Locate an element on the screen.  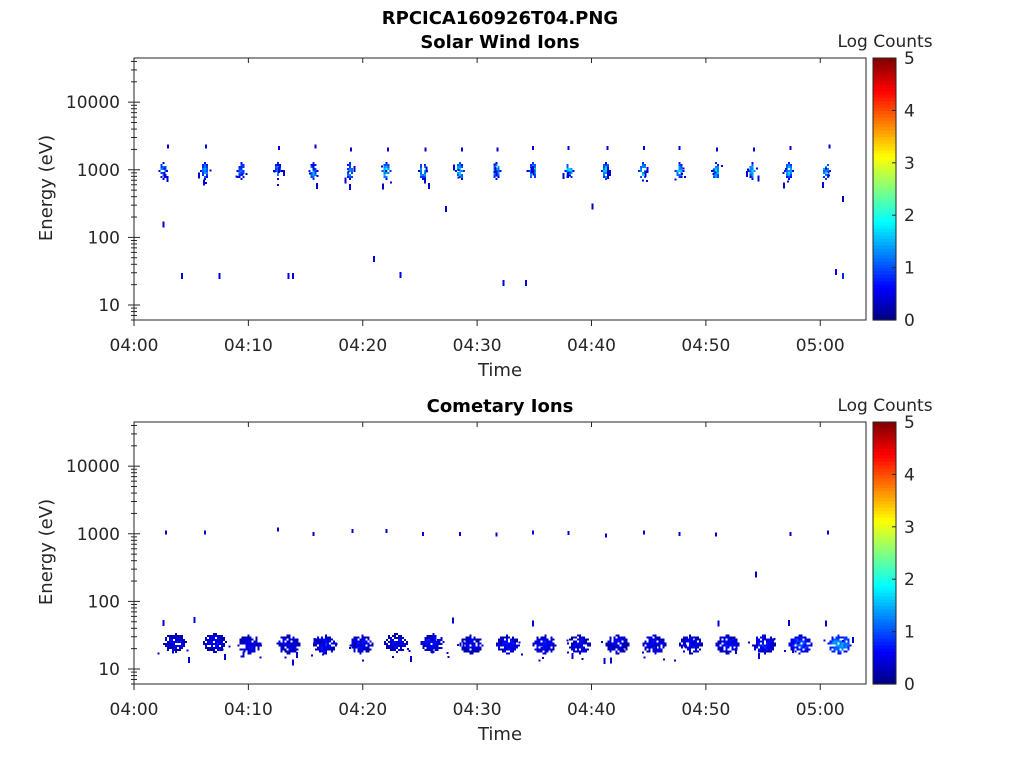
colorbar: 0 1 2 3 4 5 is located at coordinates (893, 190).